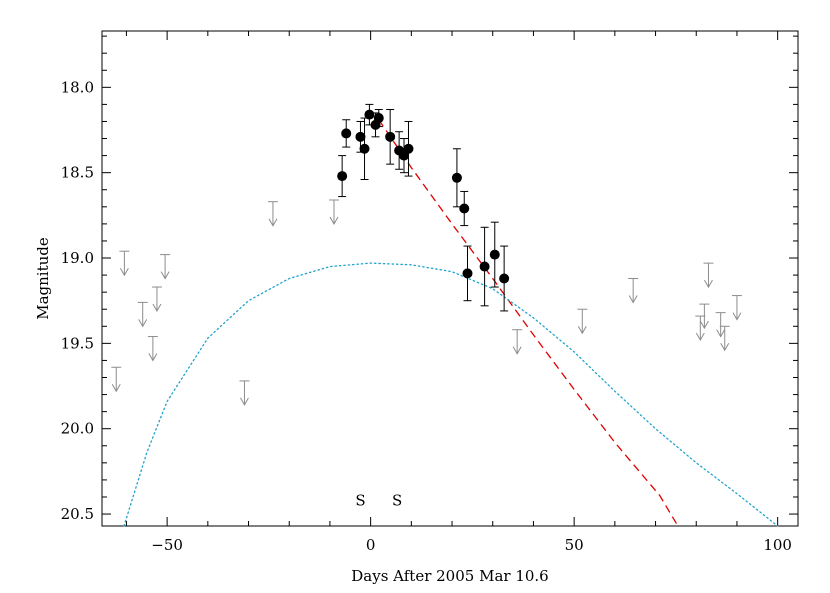 The image size is (830, 593). I want to click on y-tick-label: 20.5, so click(77, 514).